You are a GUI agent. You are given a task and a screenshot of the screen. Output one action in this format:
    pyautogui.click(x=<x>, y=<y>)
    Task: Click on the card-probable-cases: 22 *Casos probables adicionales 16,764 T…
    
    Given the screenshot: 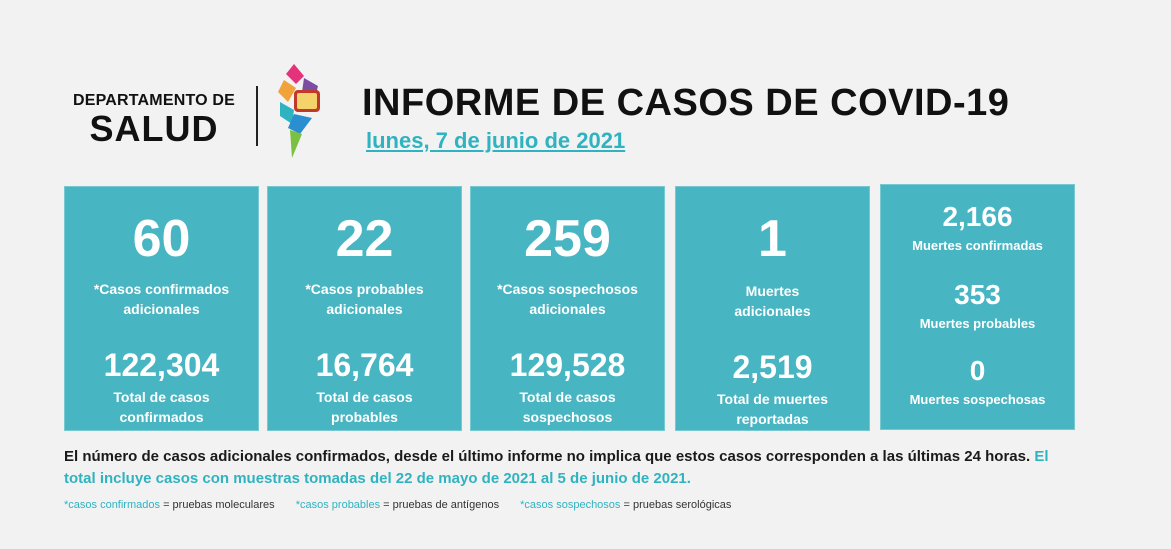 What is the action you would take?
    pyautogui.click(x=364, y=308)
    